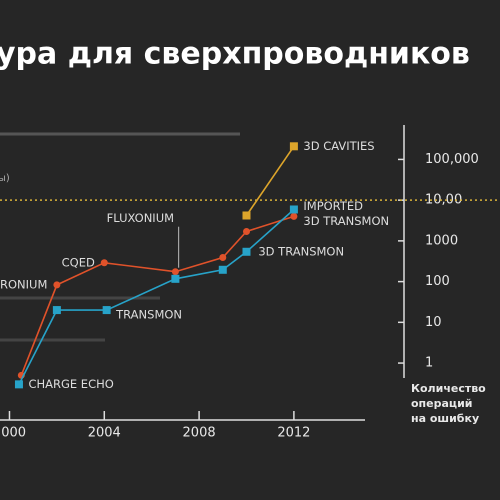 Image resolution: width=500 pixels, height=500 pixels. Describe the element at coordinates (5, 178) in the screenshot. I see `fragment: ы)` at that location.